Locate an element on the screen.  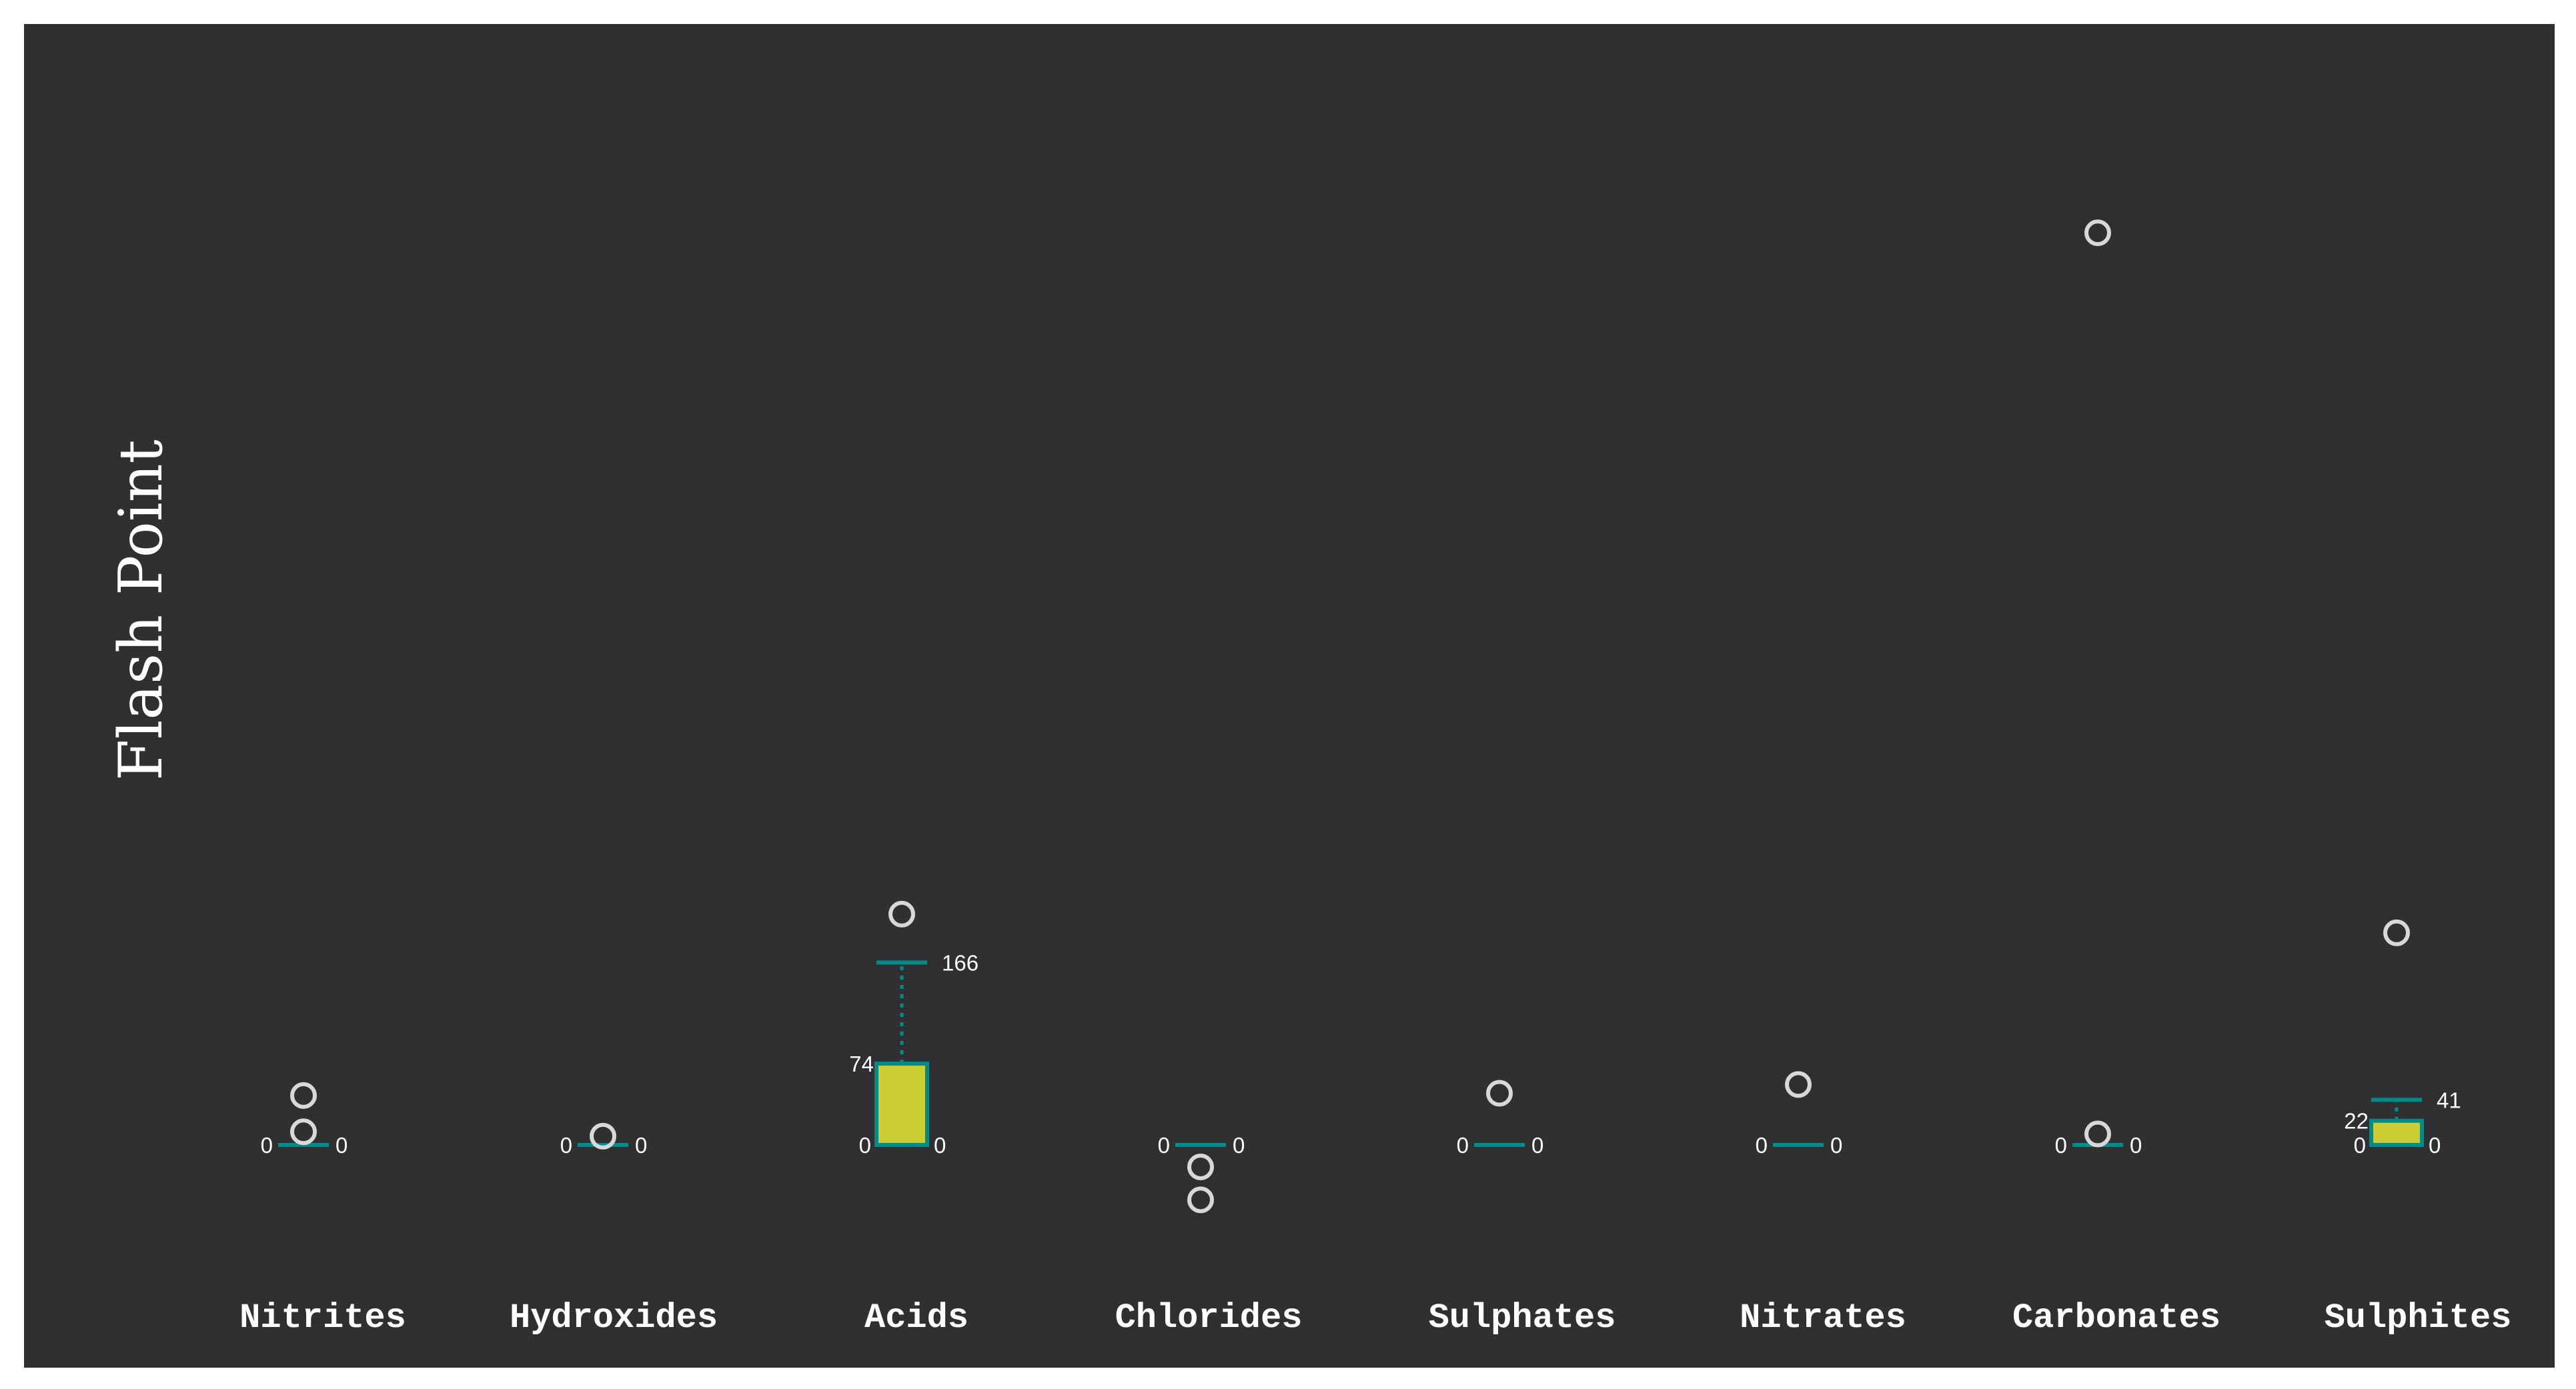
category-label: Carbonates is located at coordinates (2116, 1318).